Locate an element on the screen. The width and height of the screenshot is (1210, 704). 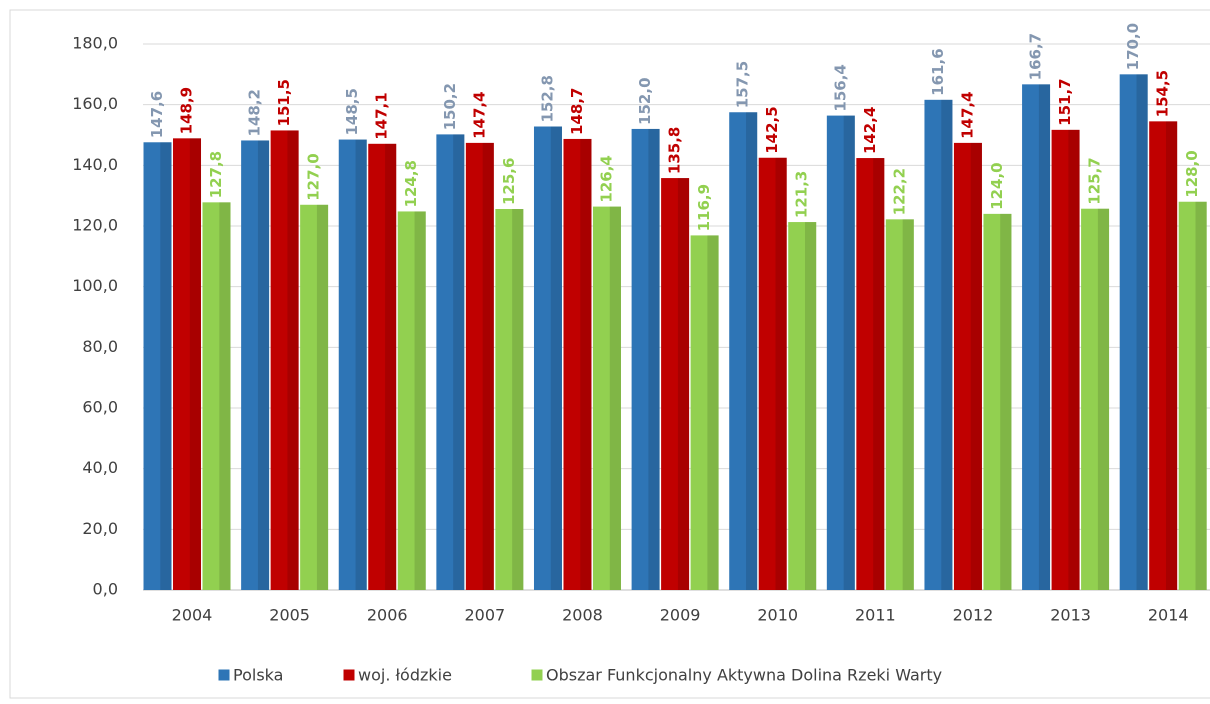
data-label: 170,0 is located at coordinates (1133, 46).